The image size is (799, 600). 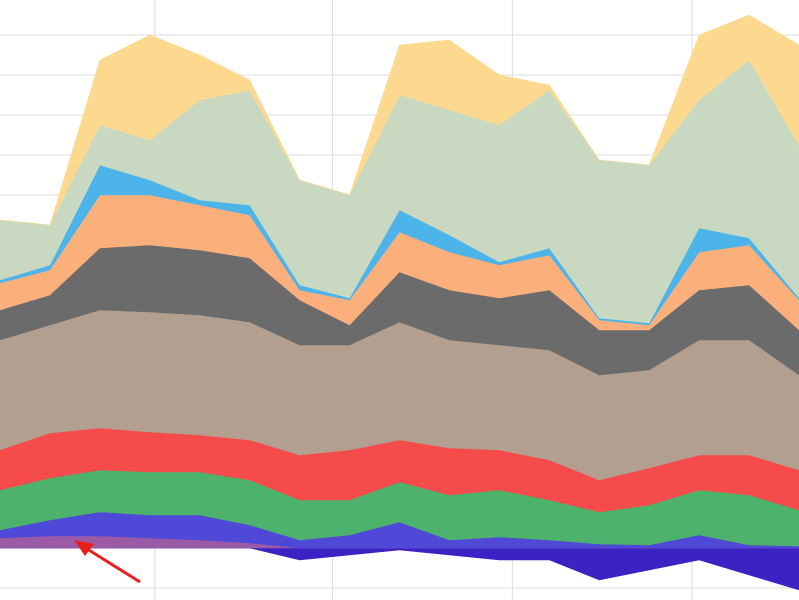 I want to click on arrow-head, so click(x=84, y=548).